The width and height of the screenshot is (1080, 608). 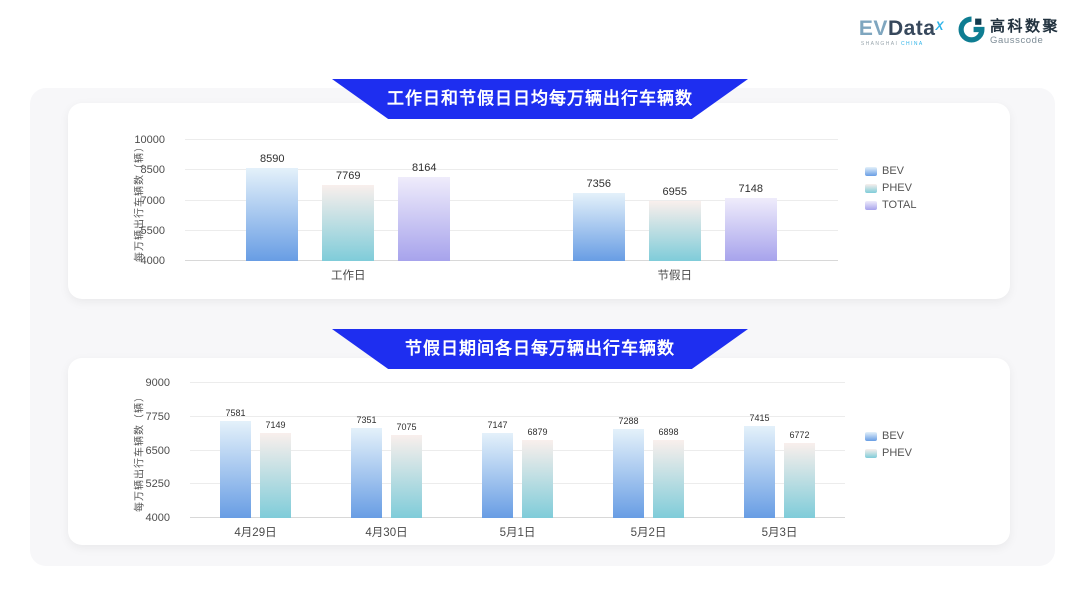 I want to click on bar-wrap: 7769, so click(x=348, y=200).